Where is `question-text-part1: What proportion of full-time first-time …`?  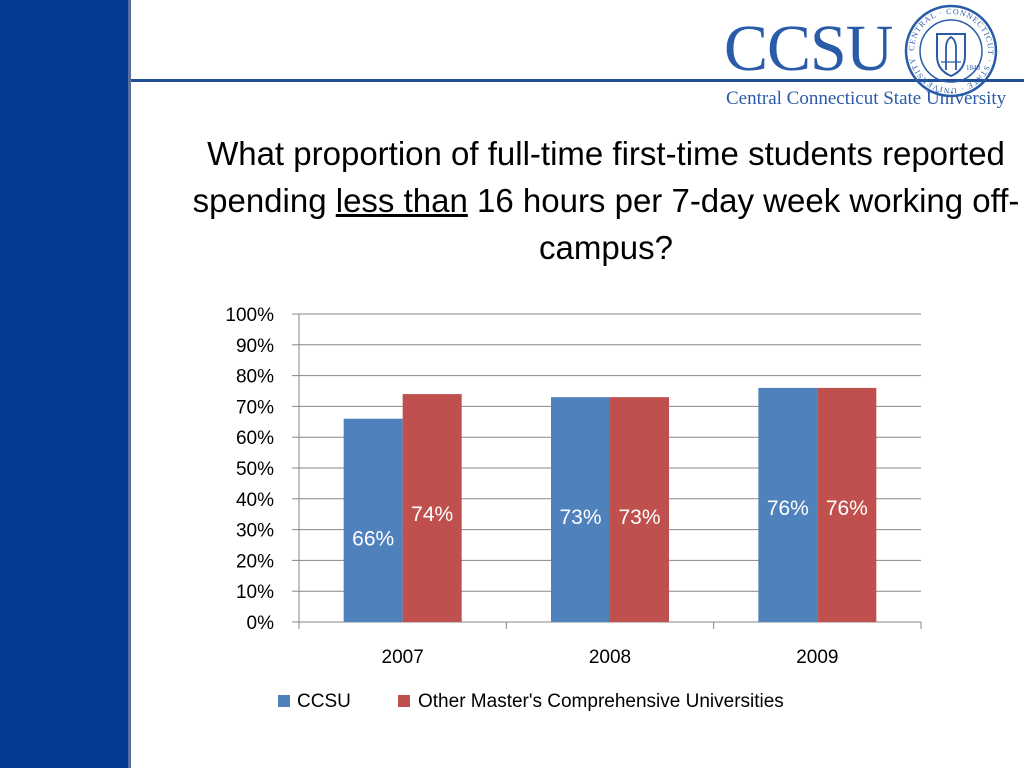
question-text-part1: What proportion of full-time first-time … is located at coordinates (598, 177).